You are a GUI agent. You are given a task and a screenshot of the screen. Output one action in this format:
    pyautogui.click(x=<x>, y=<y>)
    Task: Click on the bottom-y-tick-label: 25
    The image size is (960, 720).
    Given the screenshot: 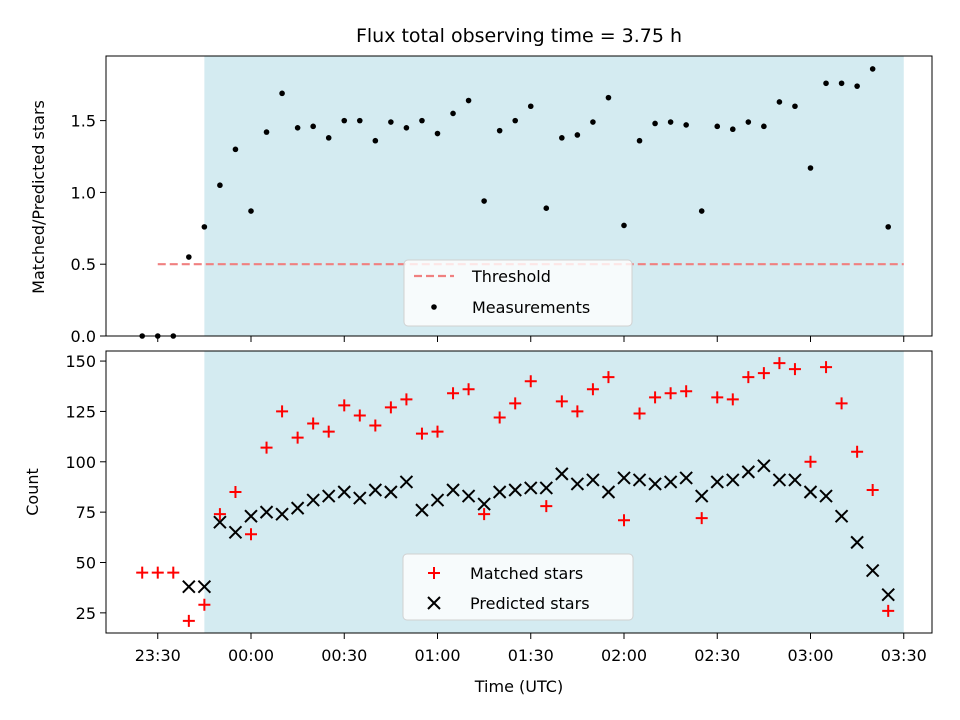 What is the action you would take?
    pyautogui.click(x=86, y=613)
    